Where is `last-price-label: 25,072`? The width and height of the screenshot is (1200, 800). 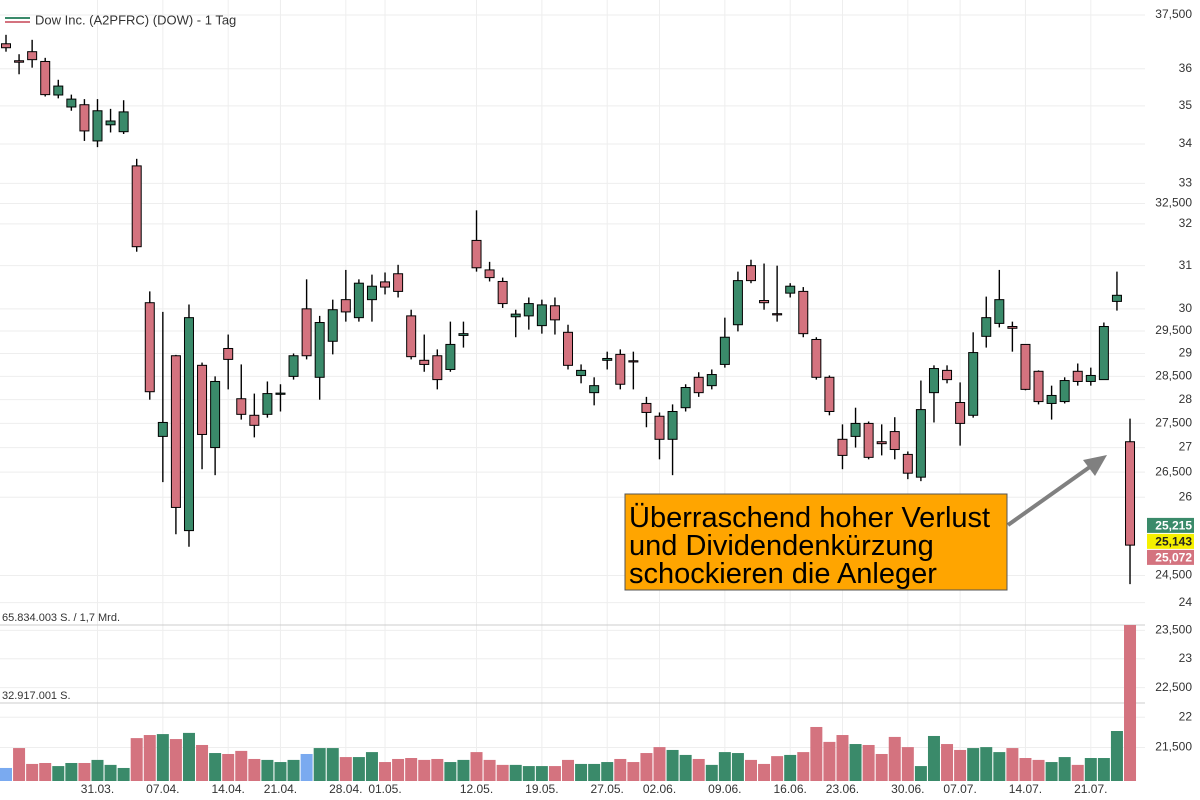 last-price-label: 25,072 is located at coordinates (1173, 558).